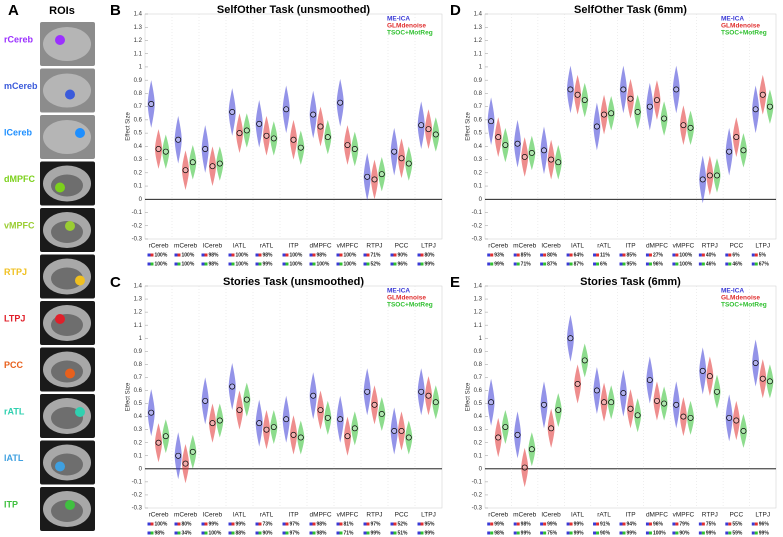 This screenshot has height=537, width=783. Describe the element at coordinates (711, 264) in the screenshot. I see `comparison-percent: 46%` at that location.